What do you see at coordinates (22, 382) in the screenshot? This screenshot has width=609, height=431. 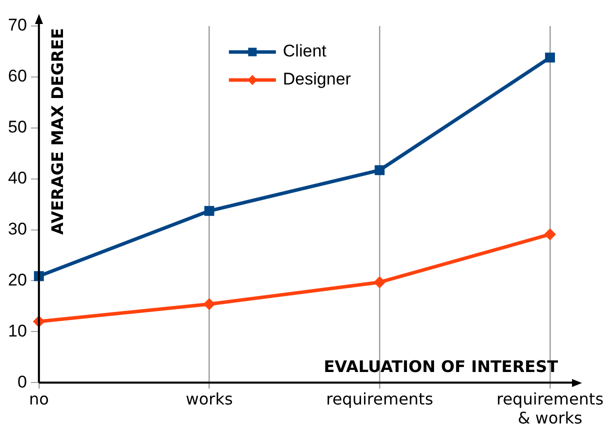 I see `y-tick-label: 0` at bounding box center [22, 382].